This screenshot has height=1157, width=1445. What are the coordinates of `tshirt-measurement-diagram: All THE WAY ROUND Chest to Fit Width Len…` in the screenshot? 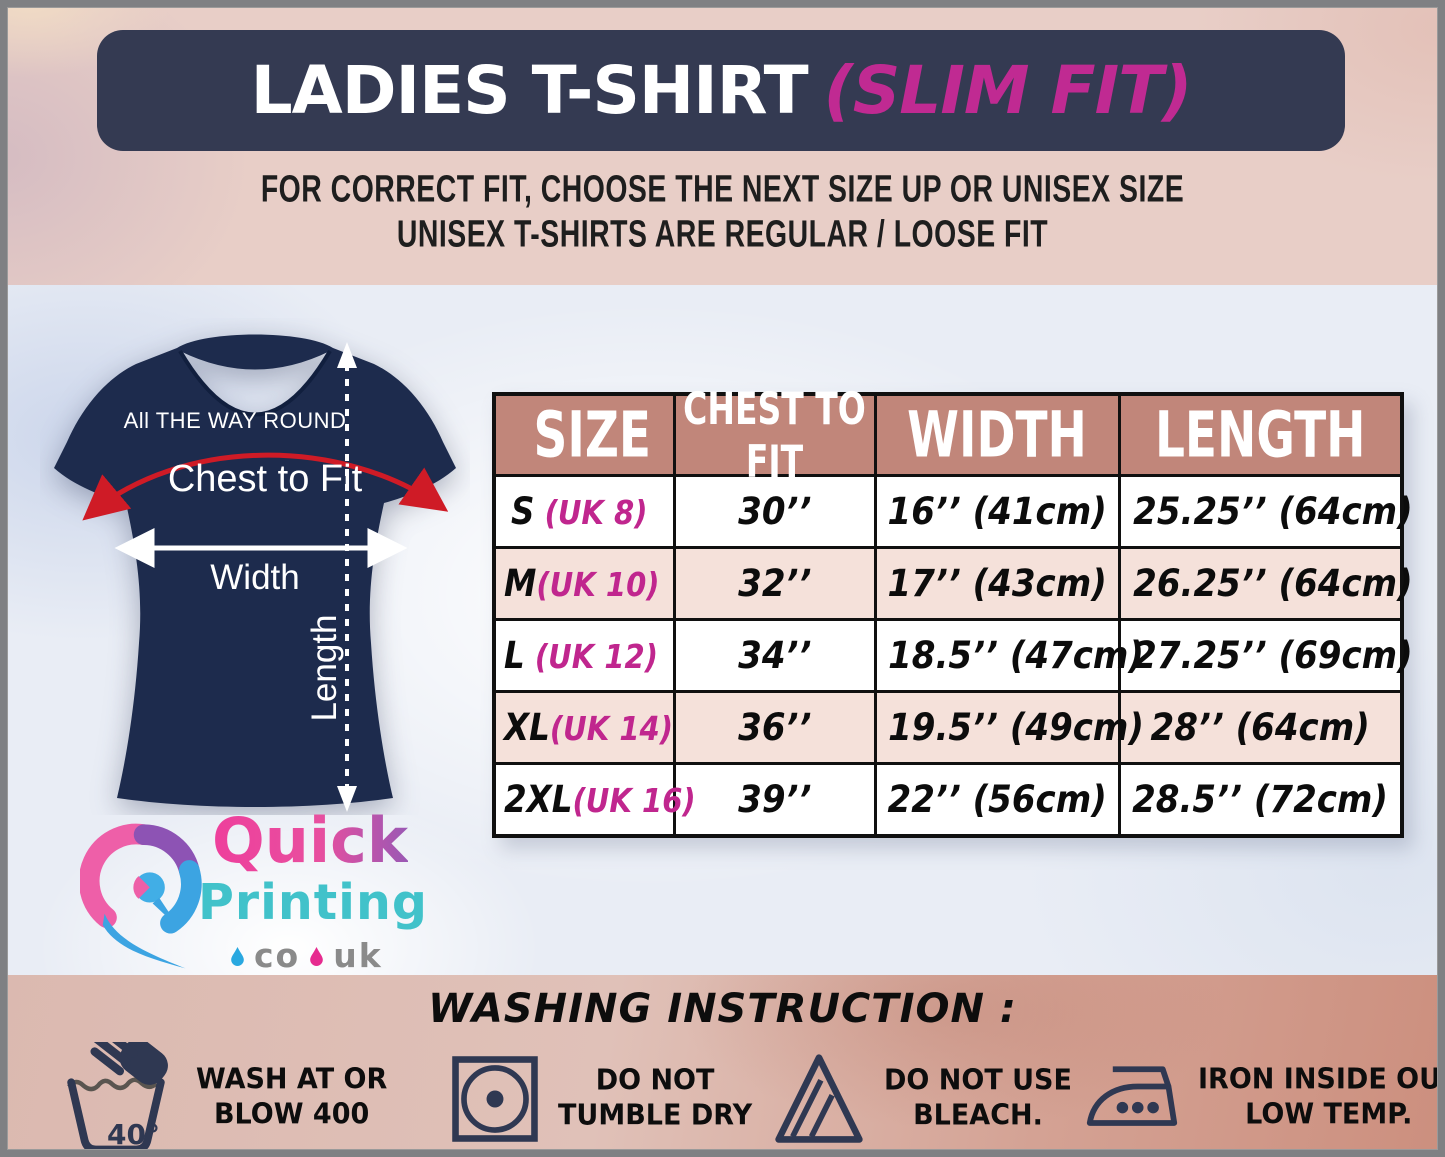 It's located at (255, 566).